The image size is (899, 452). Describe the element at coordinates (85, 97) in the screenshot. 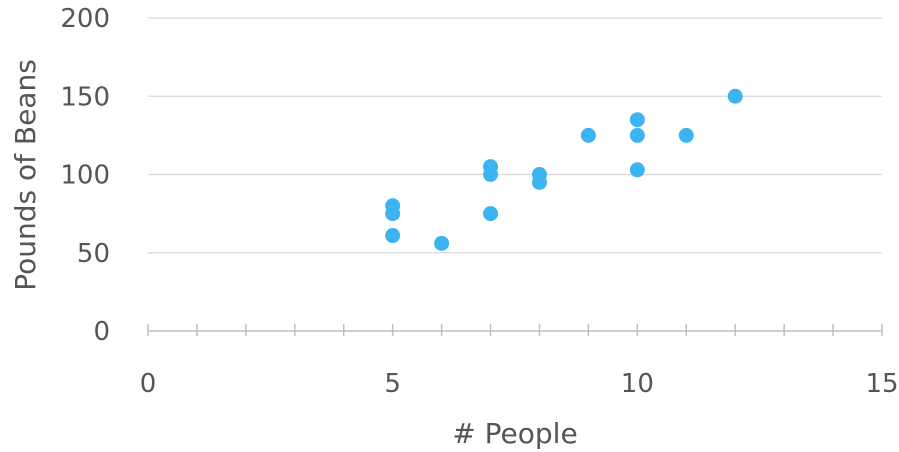

I see `y-tick-label-150: 150` at that location.